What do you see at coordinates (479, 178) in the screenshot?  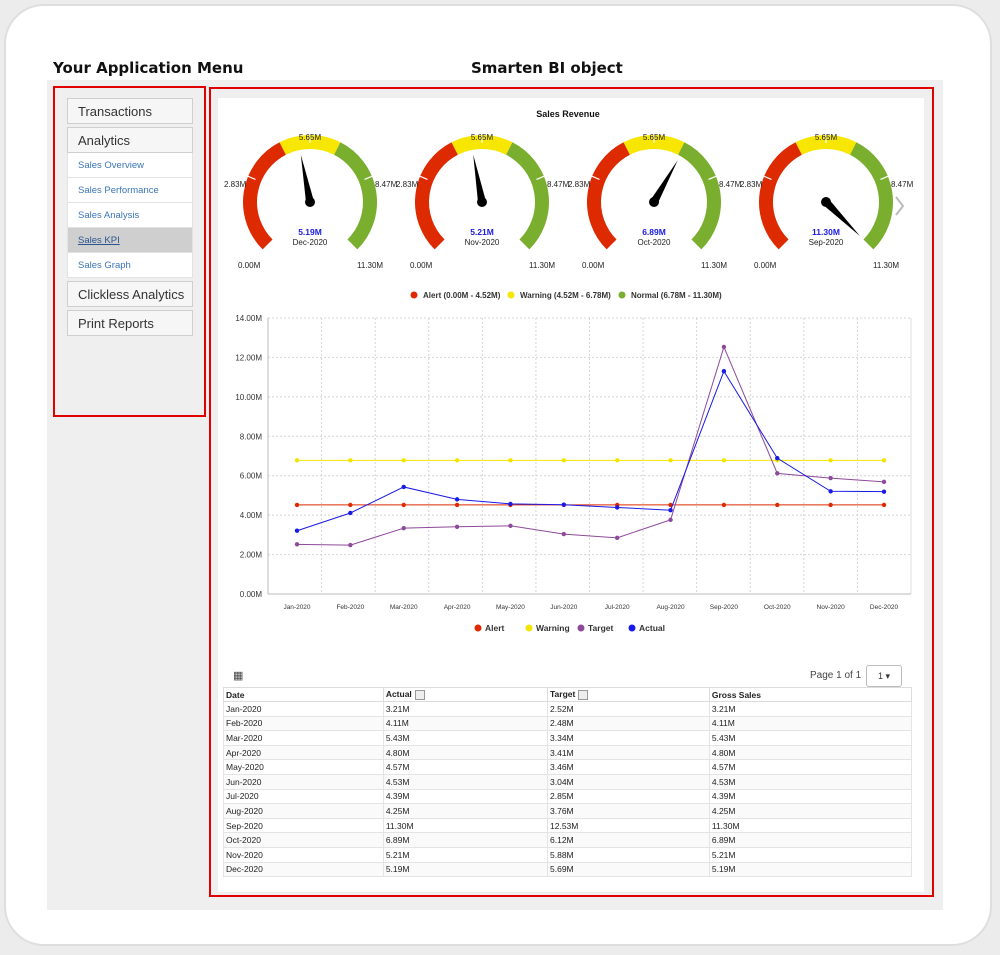 I see `gauge-needle` at bounding box center [479, 178].